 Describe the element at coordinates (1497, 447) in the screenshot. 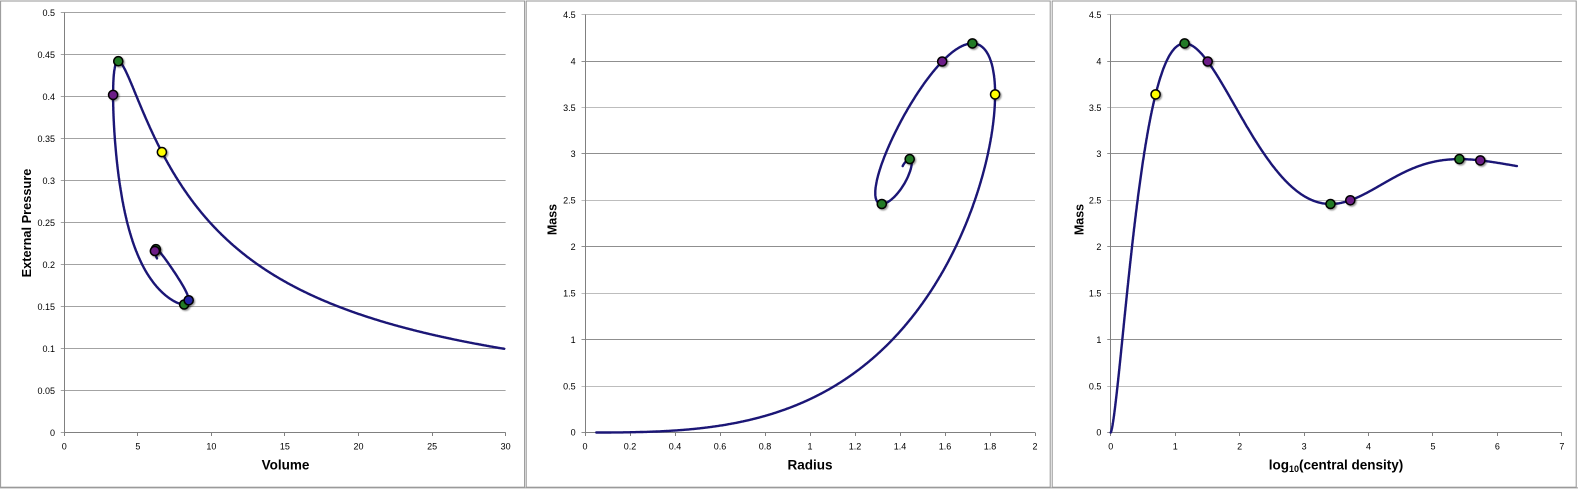

I see `svg-text: 6` at that location.